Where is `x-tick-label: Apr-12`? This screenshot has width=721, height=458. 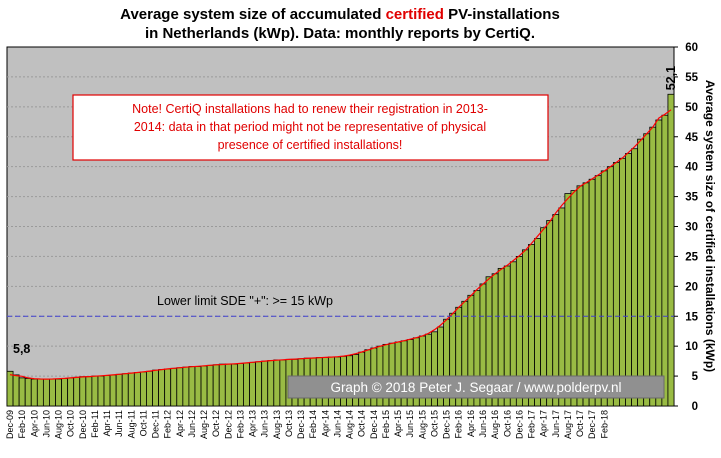 x-tick-label: Apr-12 is located at coordinates (180, 423).